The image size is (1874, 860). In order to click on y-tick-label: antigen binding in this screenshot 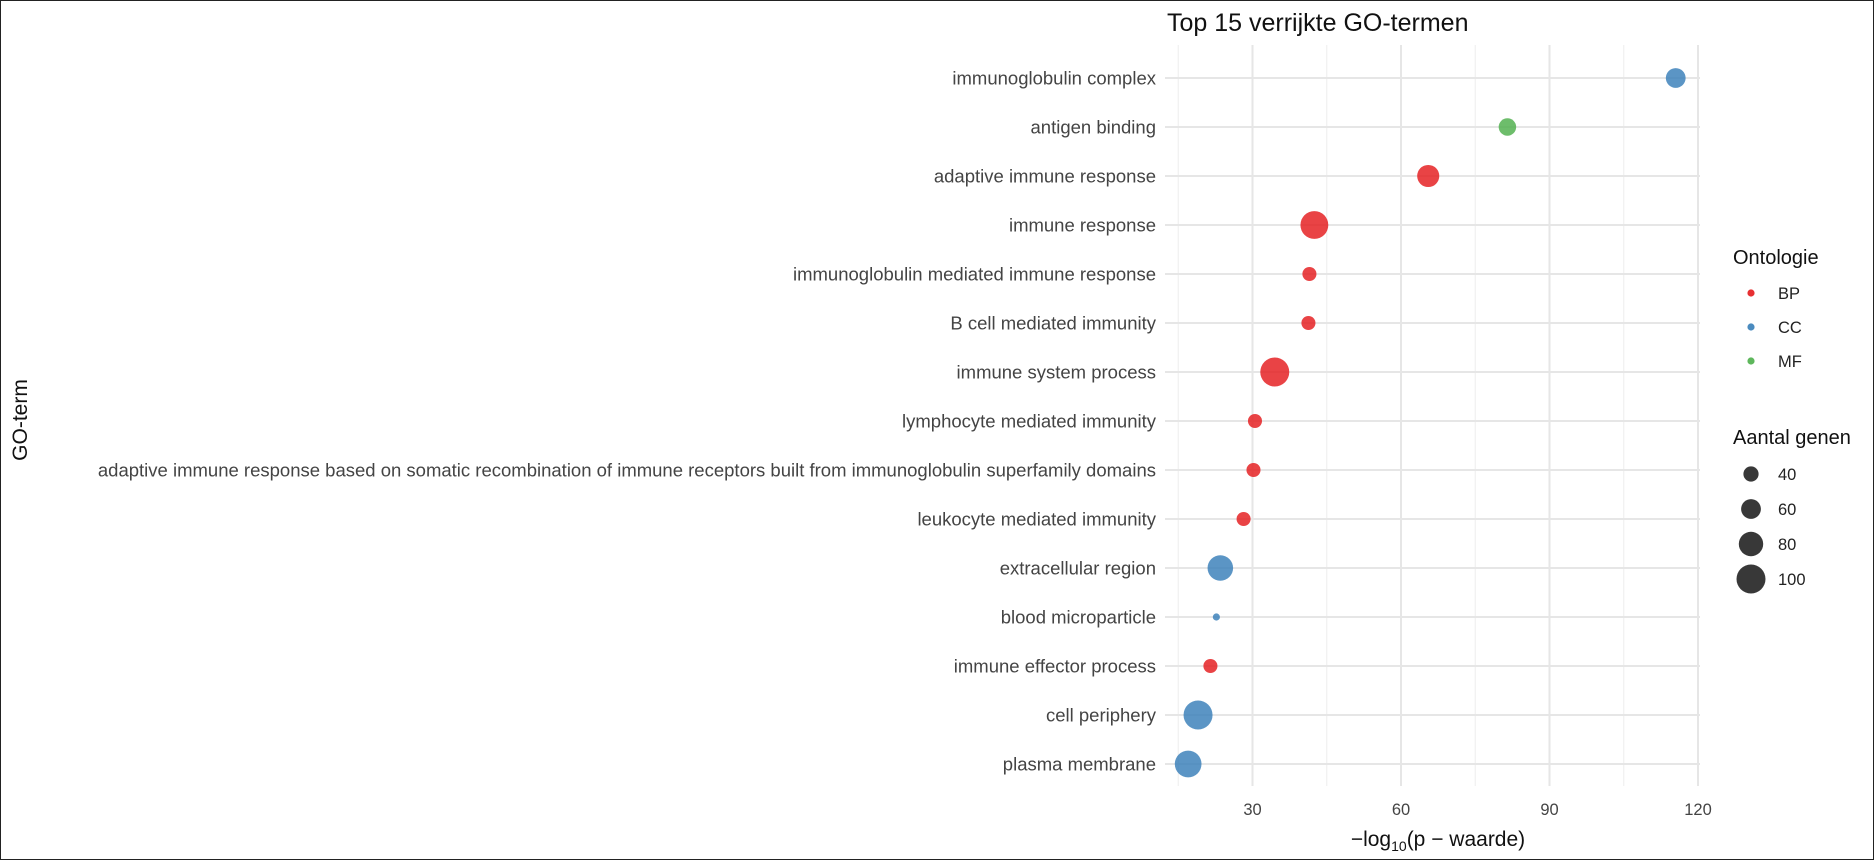, I will do `click(1094, 127)`.